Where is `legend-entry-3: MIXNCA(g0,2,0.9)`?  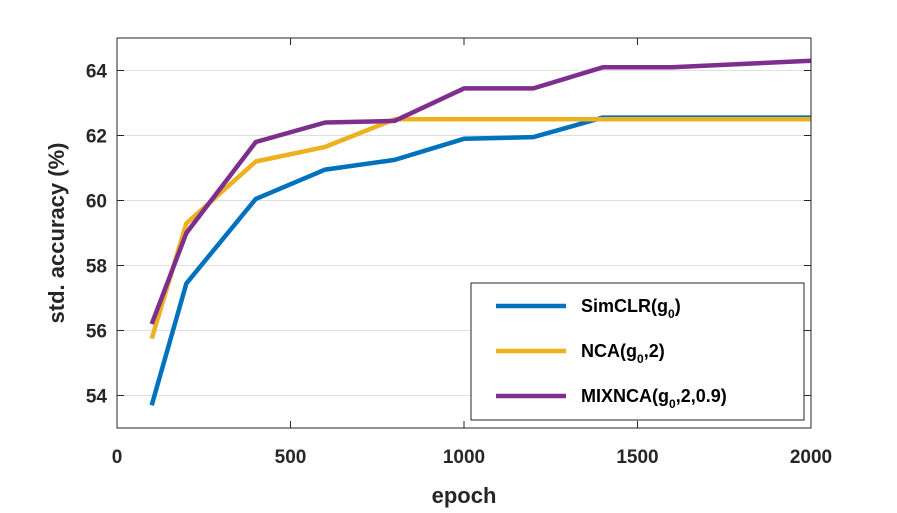
legend-entry-3: MIXNCA(g0,2,0.9) is located at coordinates (654, 398).